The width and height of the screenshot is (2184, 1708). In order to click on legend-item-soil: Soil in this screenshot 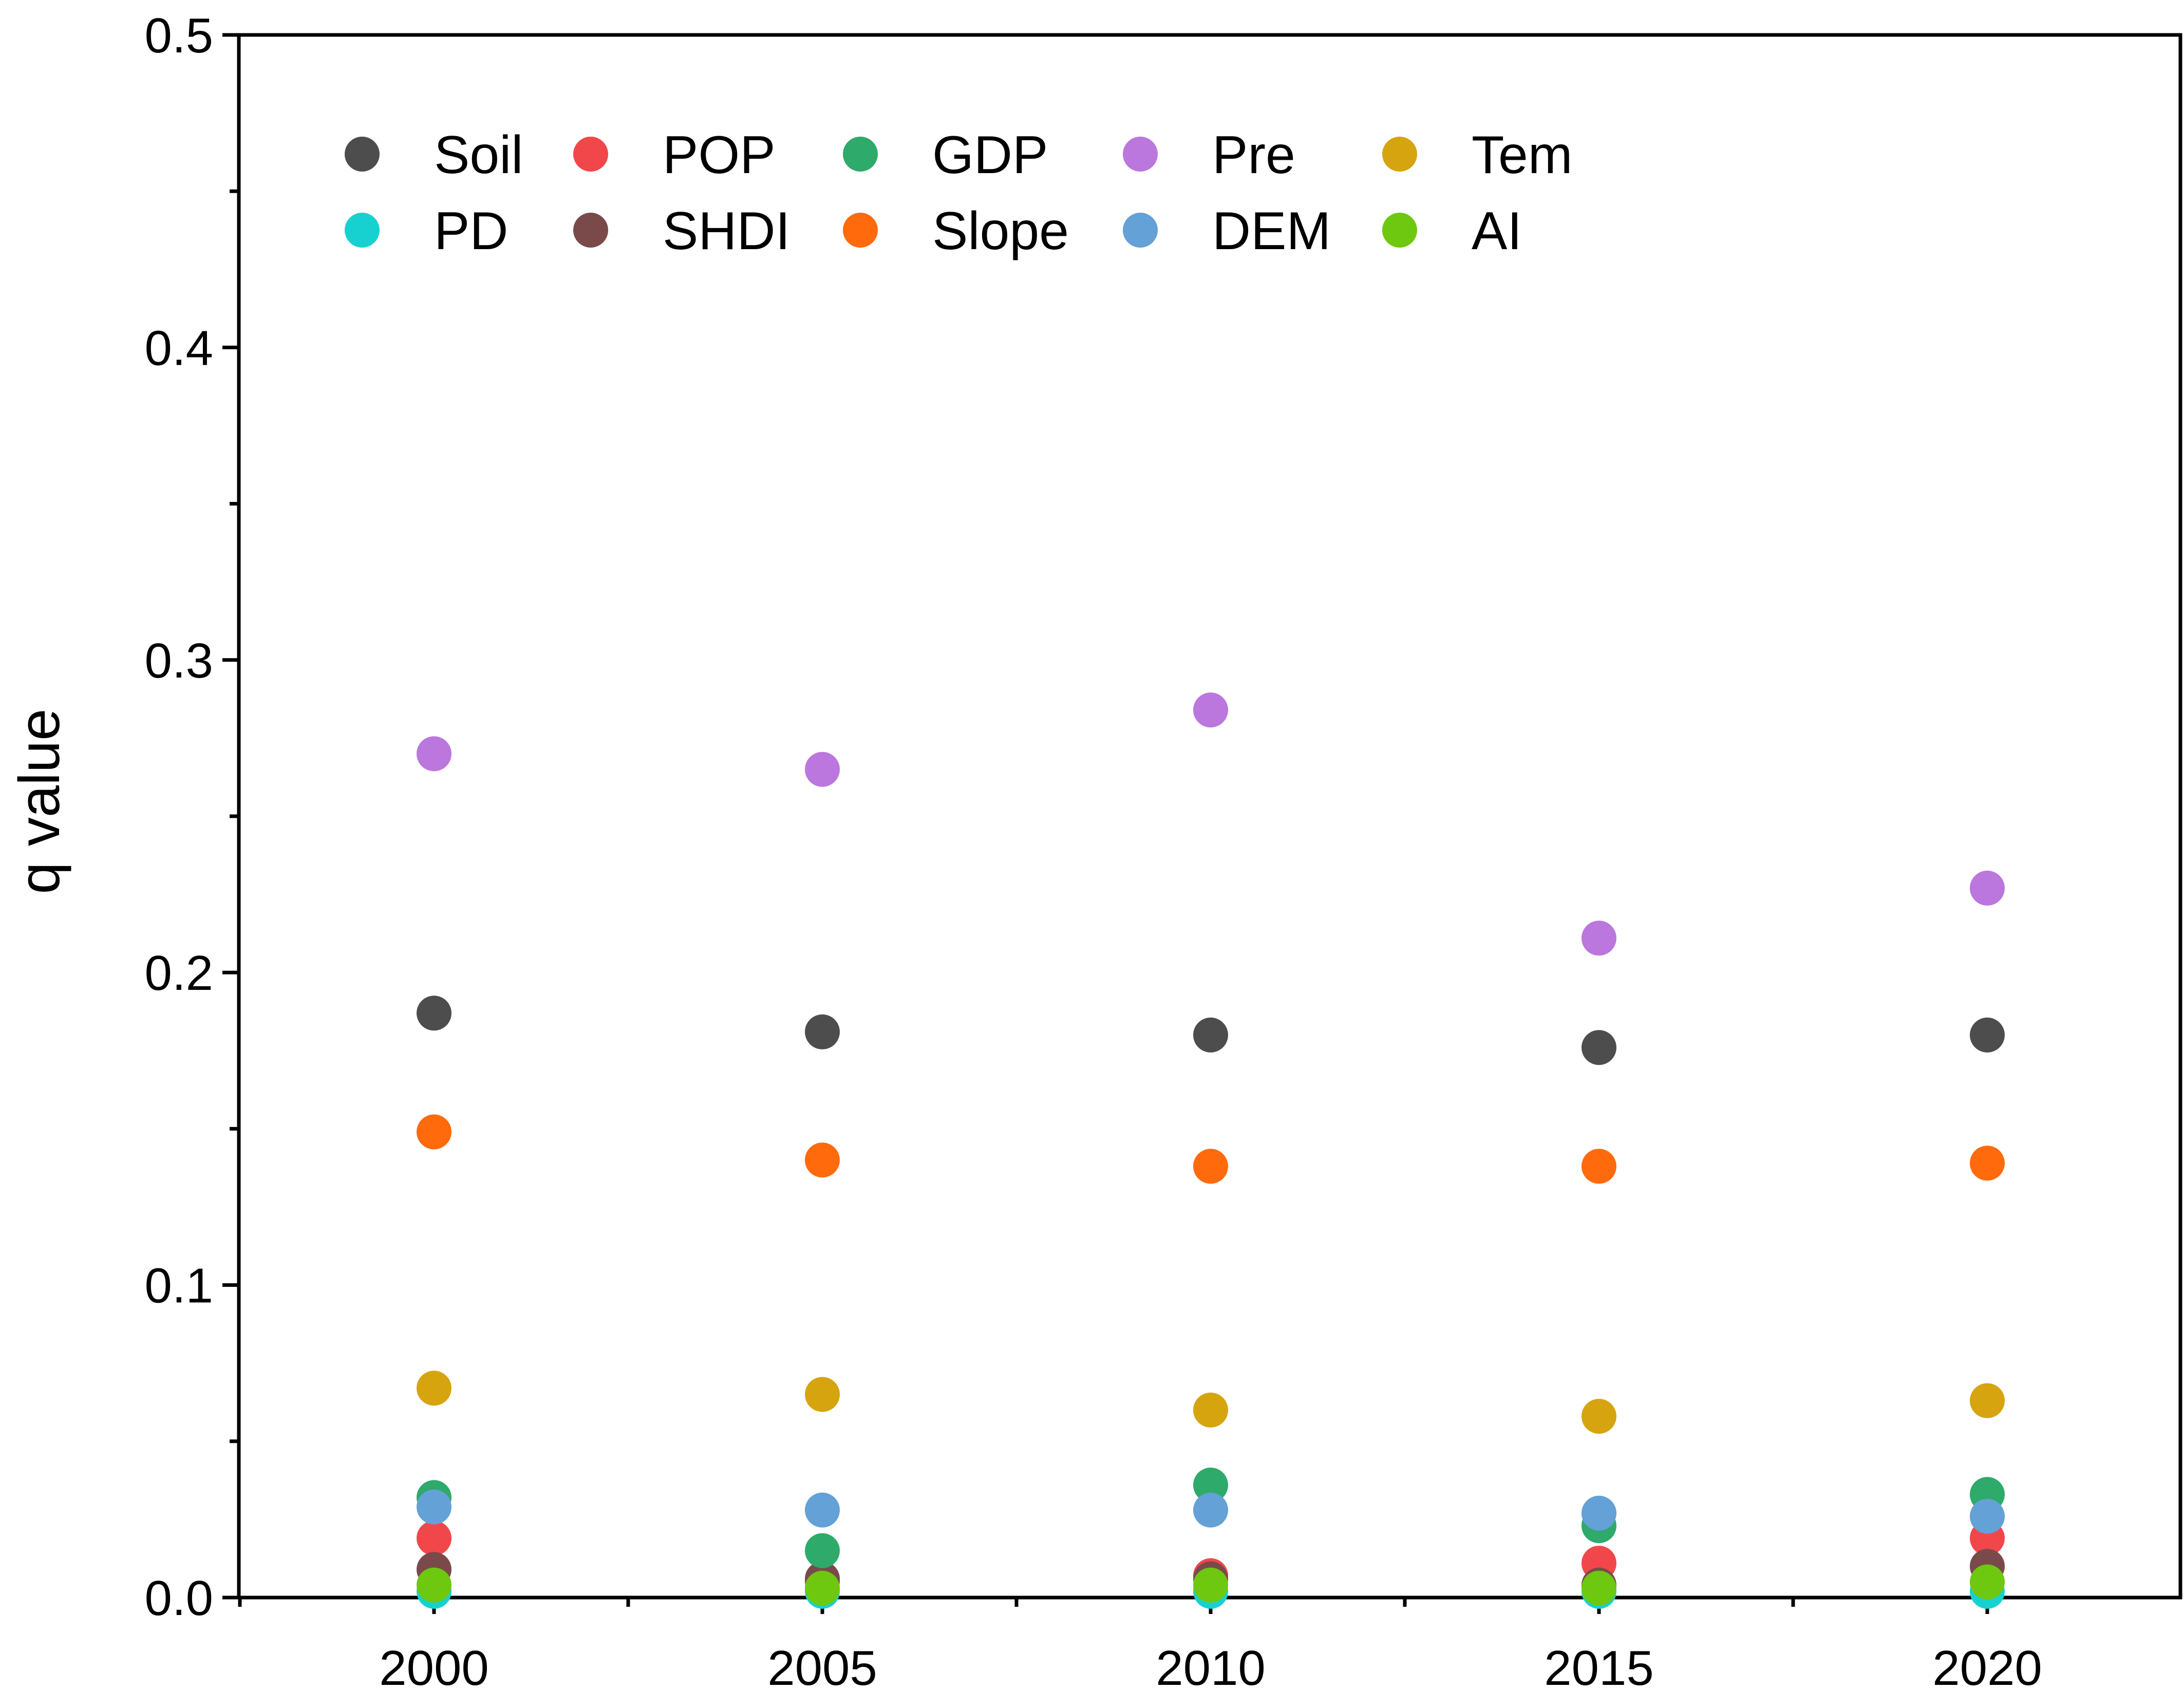, I will do `click(434, 155)`.